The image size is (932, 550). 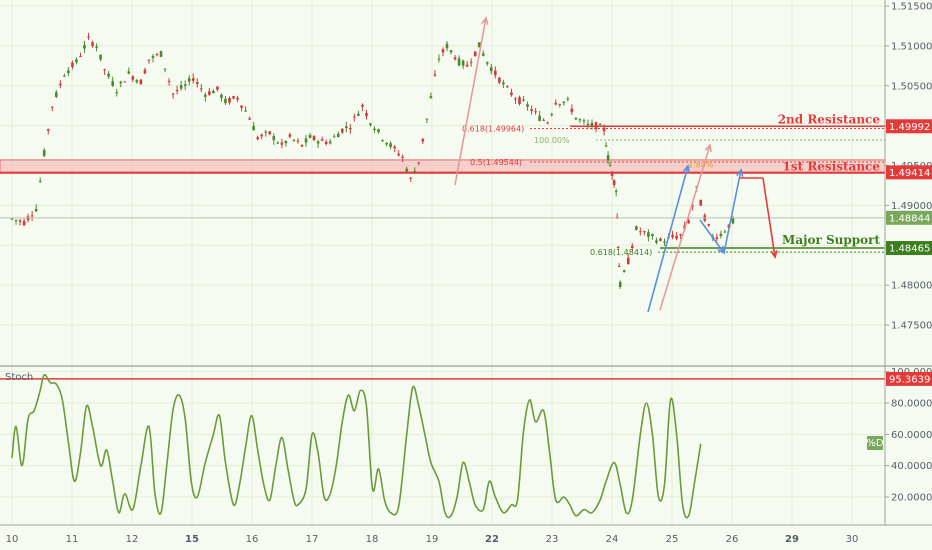 I want to click on x-tick-label: 30, so click(x=852, y=539).